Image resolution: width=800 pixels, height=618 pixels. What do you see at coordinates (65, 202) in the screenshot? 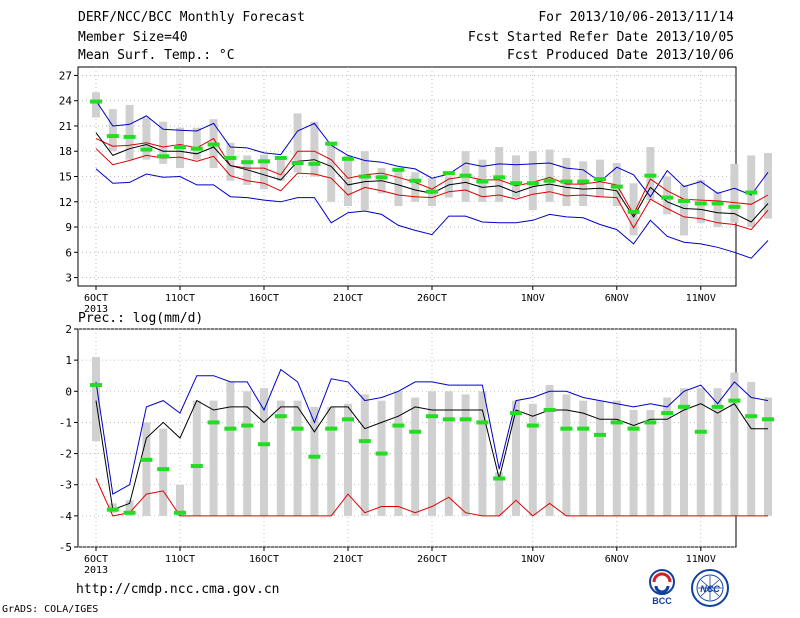
I see `temp-ytick-label: 12` at bounding box center [65, 202].